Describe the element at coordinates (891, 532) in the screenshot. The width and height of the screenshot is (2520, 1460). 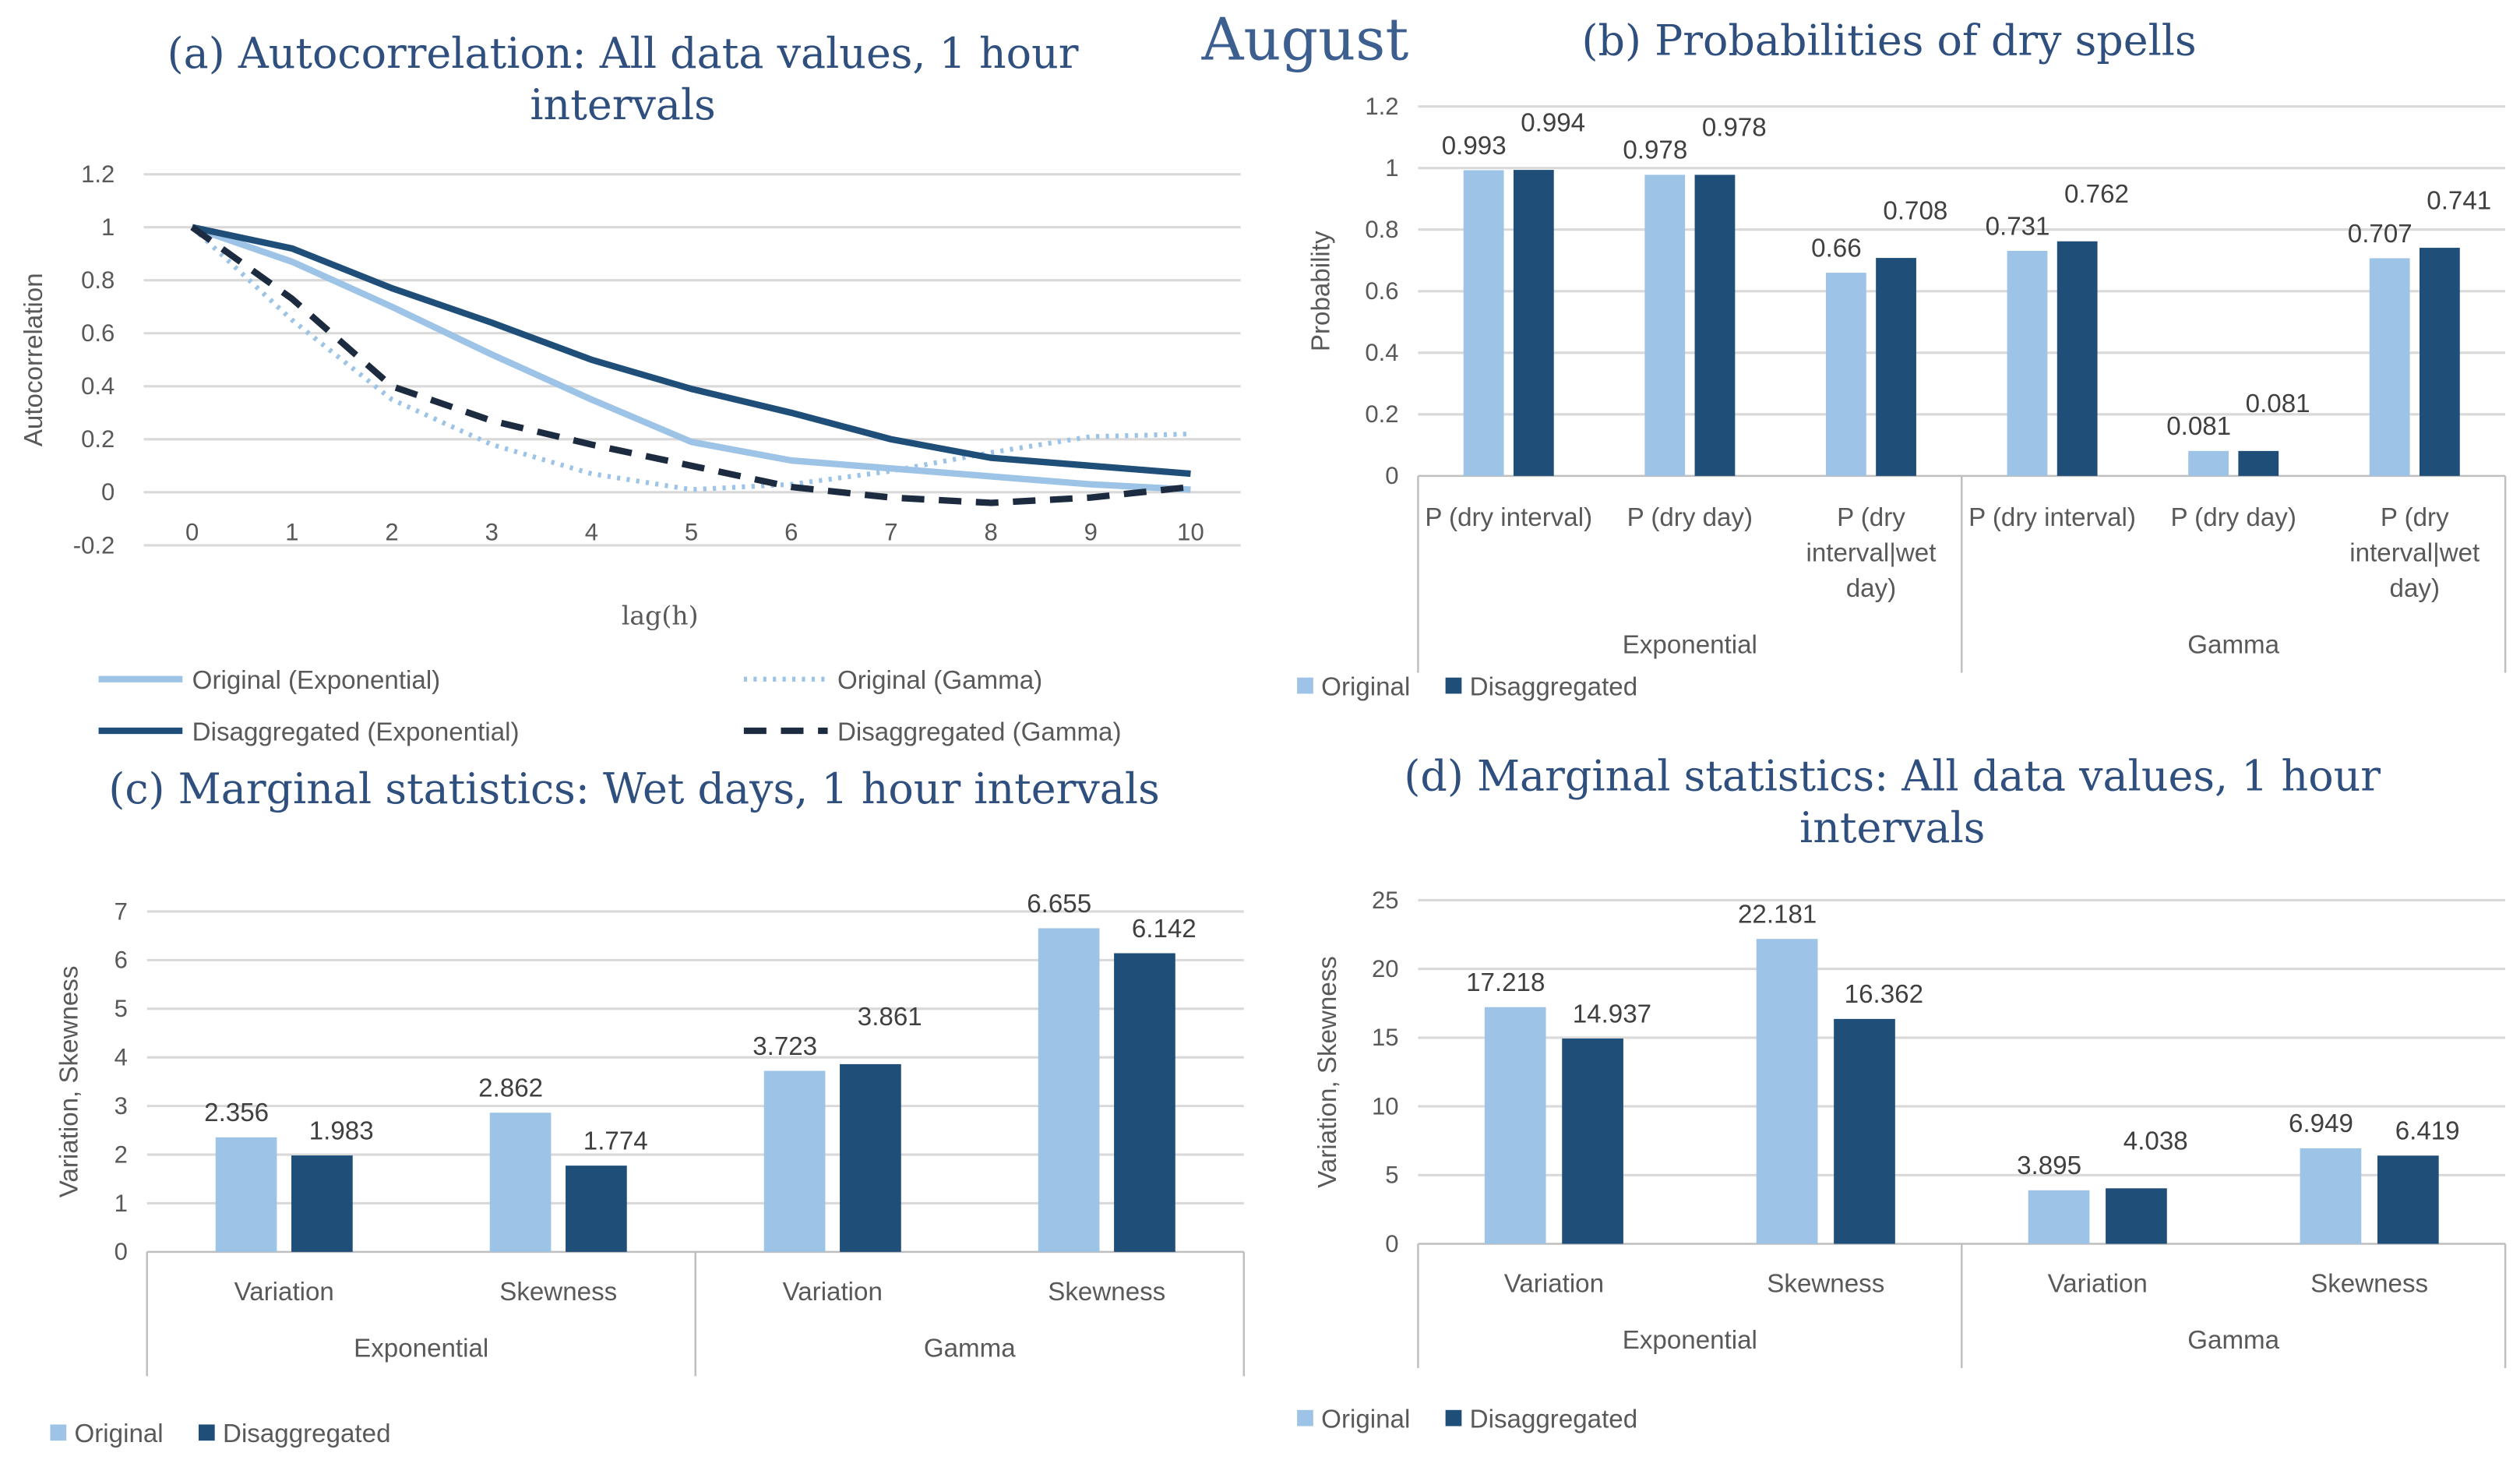
I see `x-tick-label: 7` at that location.